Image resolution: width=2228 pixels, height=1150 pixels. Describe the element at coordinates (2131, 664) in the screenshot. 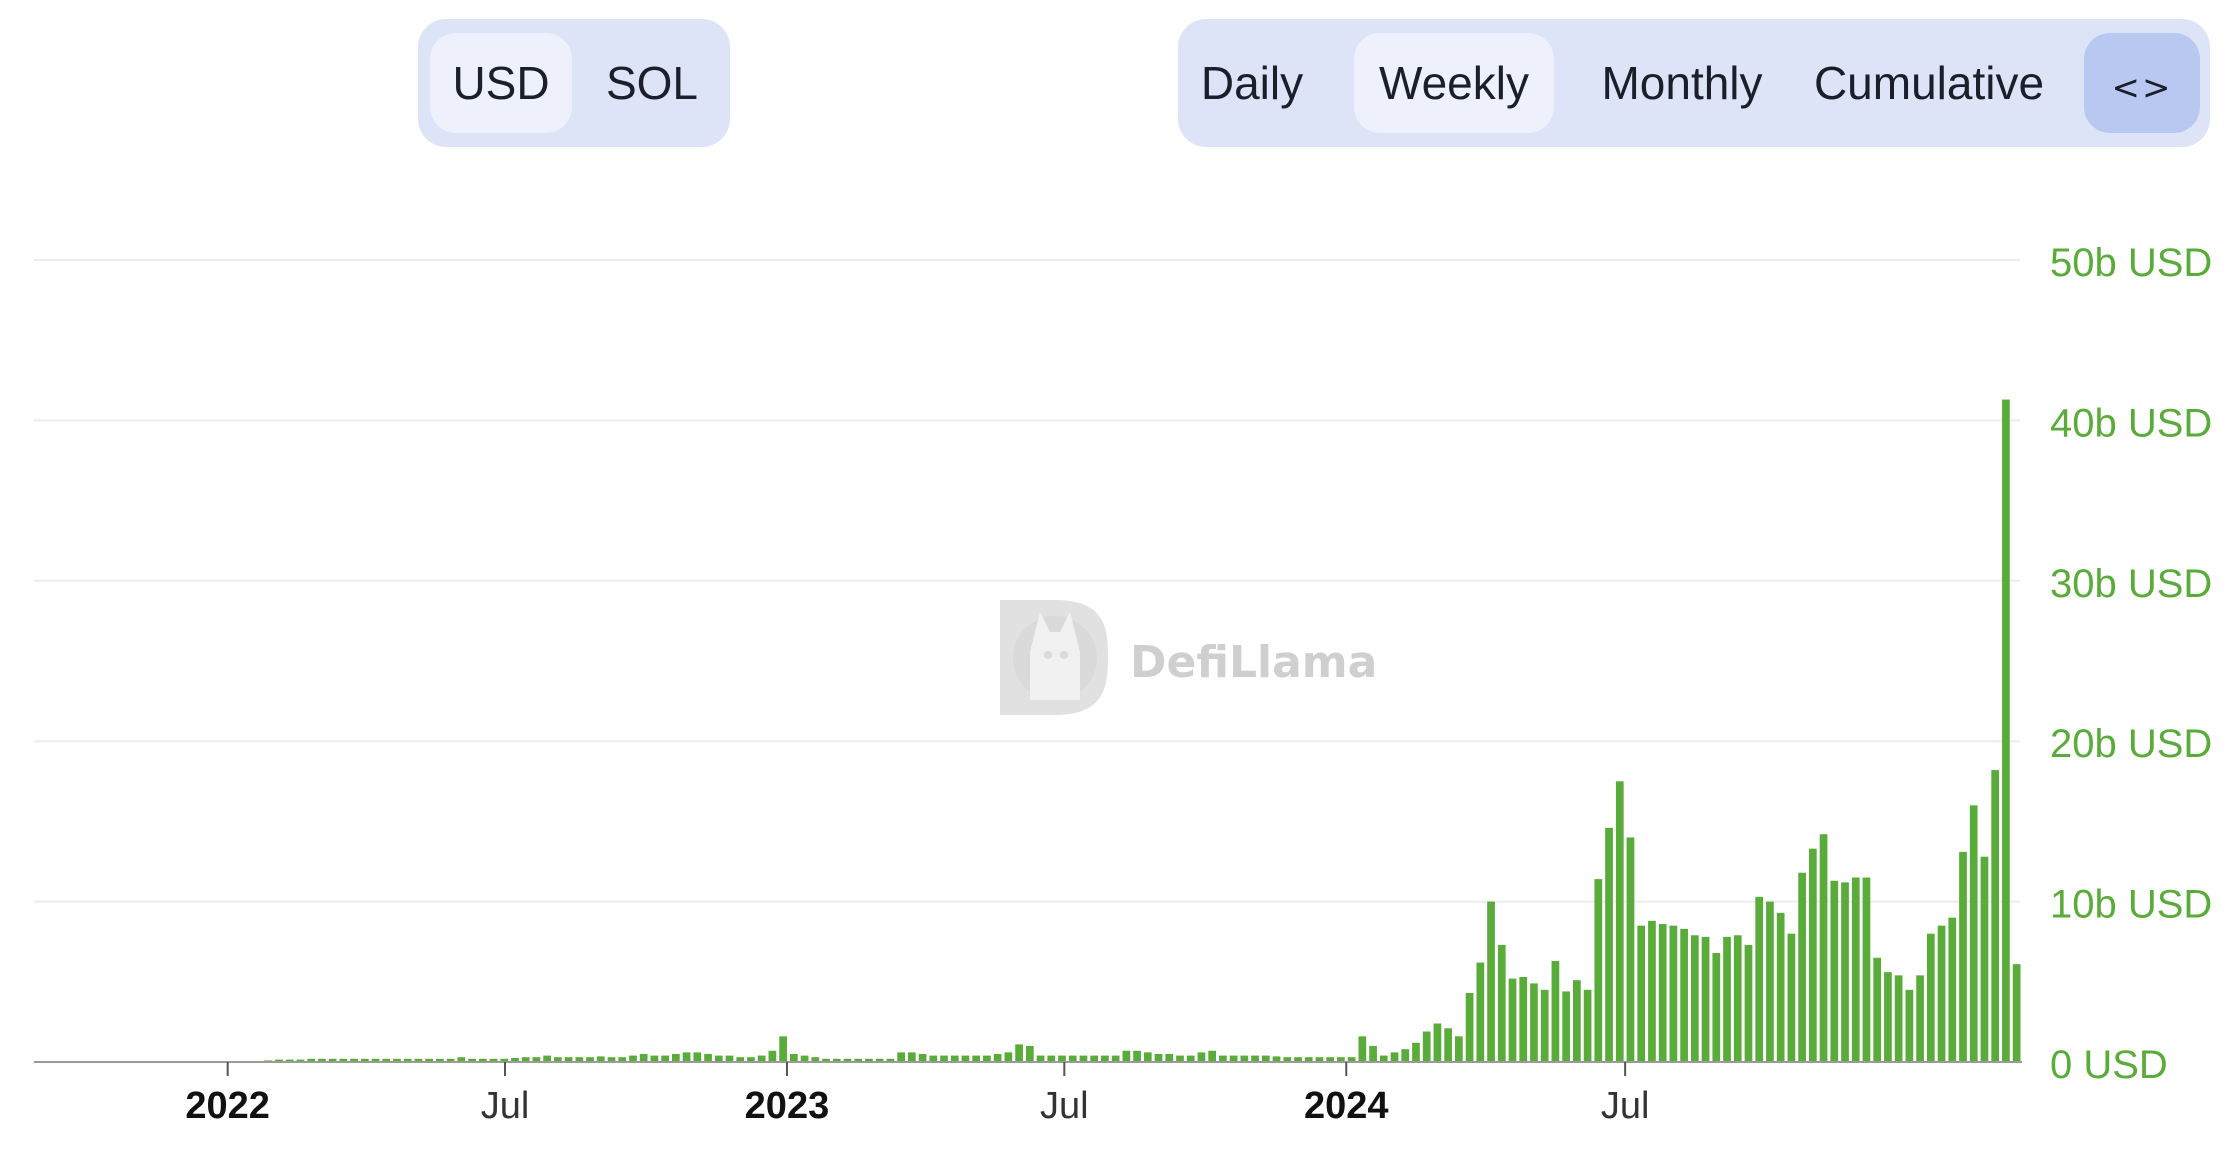

I see `y-axis: 0 USD 10b USD 20b USD 30b USD 40b USD 50b USD` at that location.